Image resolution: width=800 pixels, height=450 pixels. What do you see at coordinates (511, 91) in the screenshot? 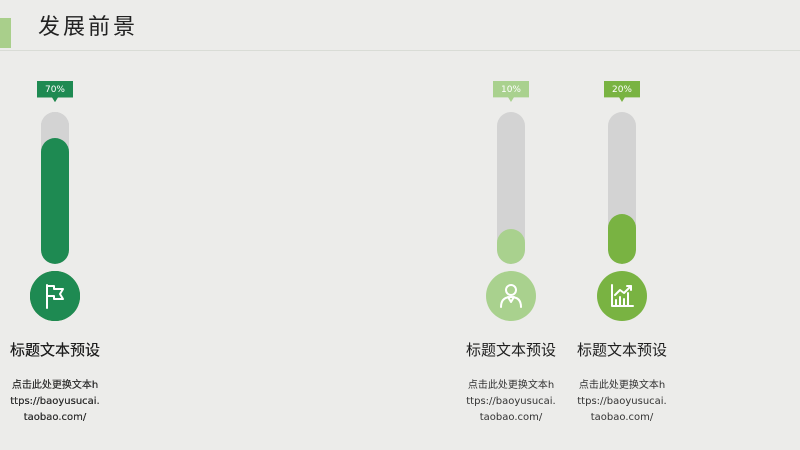
I see `percent-tag: 10%` at bounding box center [511, 91].